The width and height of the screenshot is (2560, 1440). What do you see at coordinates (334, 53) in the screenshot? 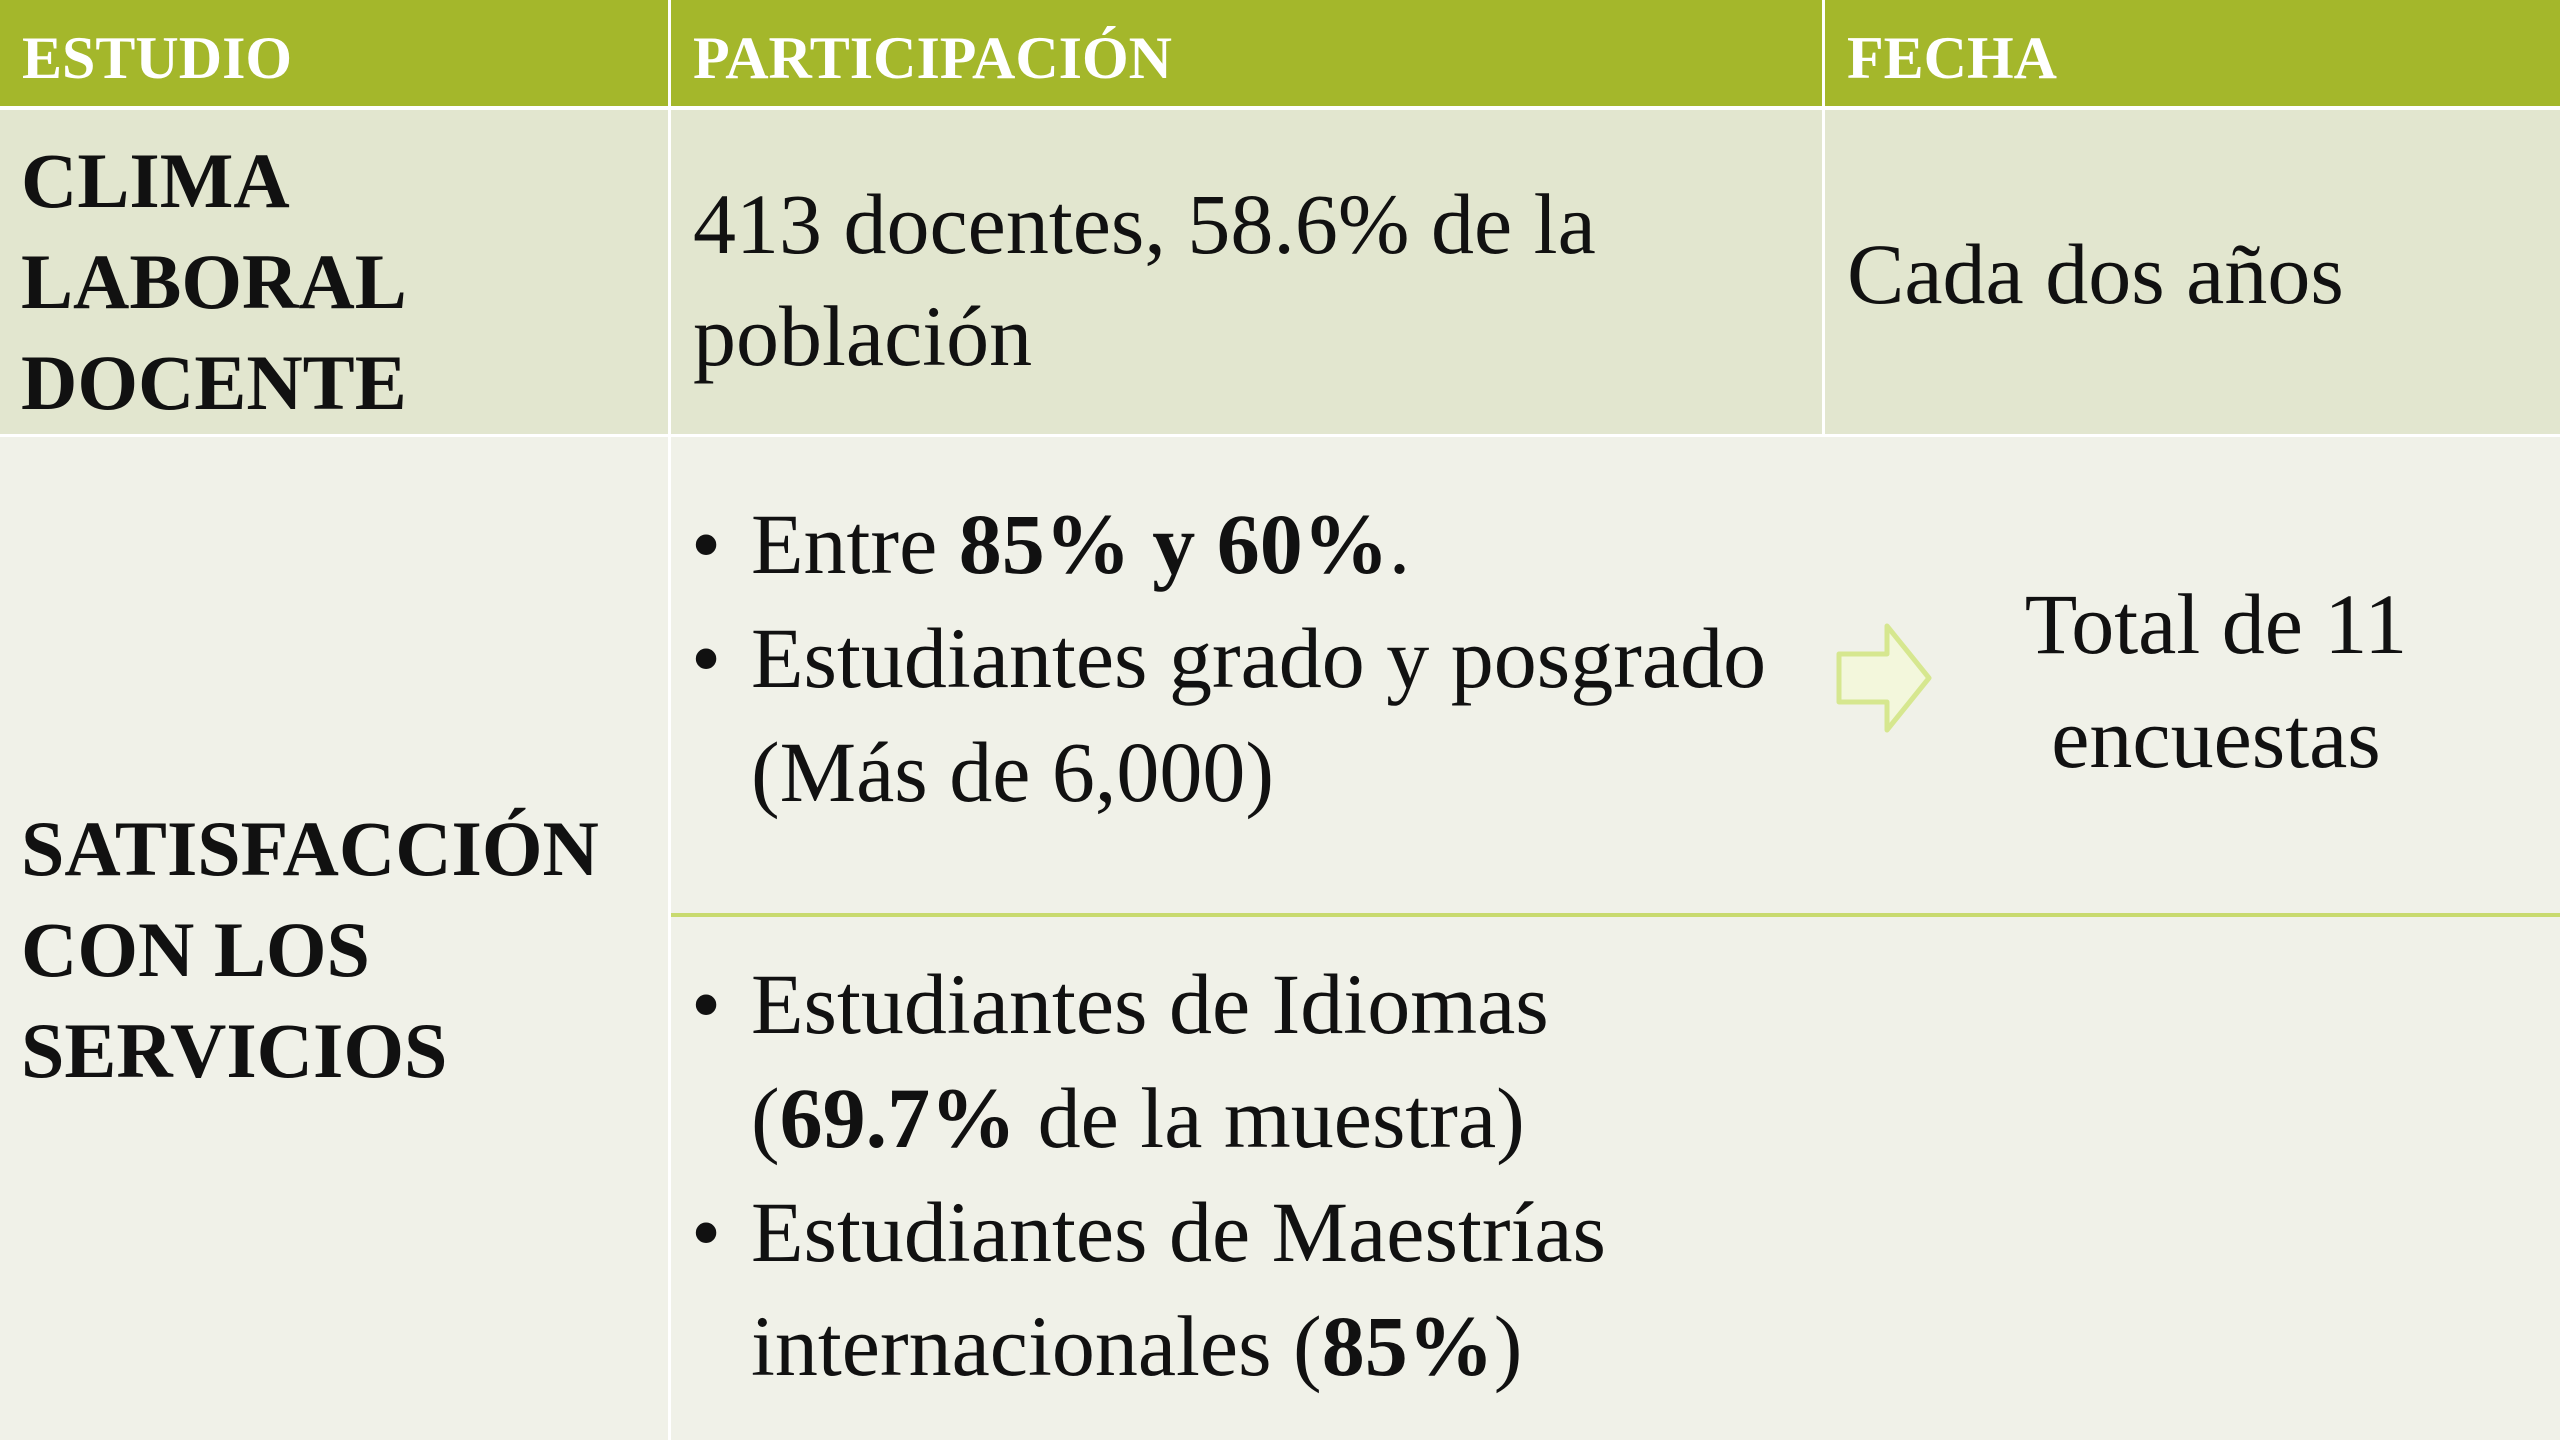
I see `header-cell: ESTUDIO` at bounding box center [334, 53].